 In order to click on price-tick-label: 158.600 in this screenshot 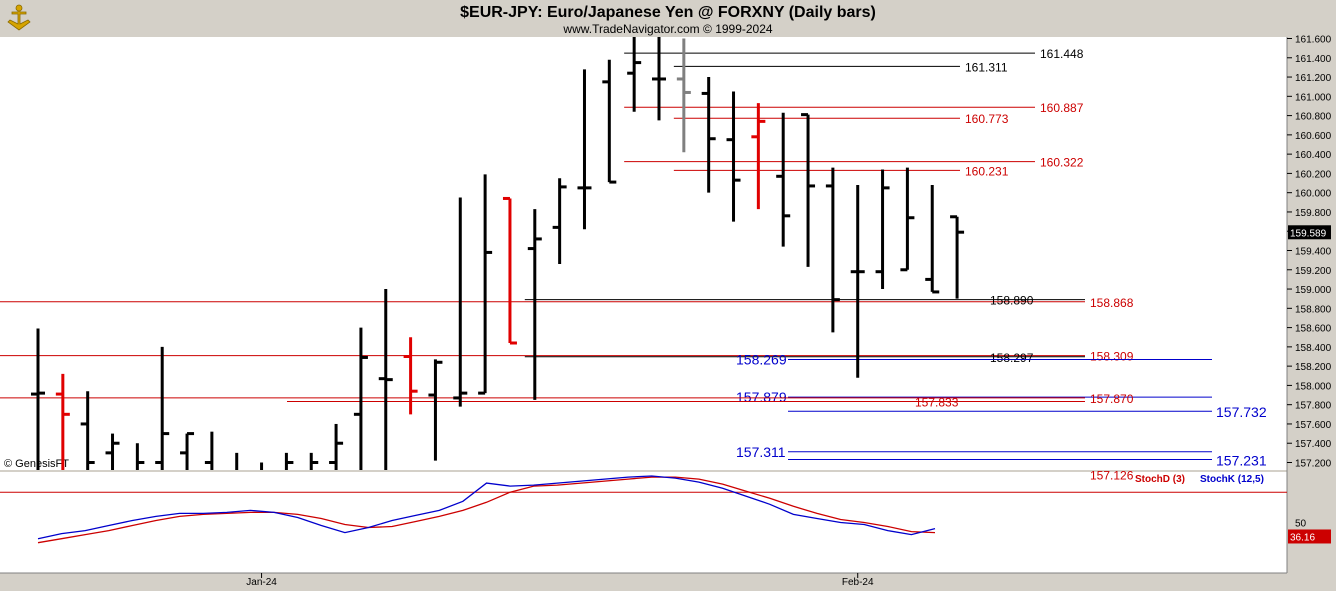, I will do `click(1313, 329)`.